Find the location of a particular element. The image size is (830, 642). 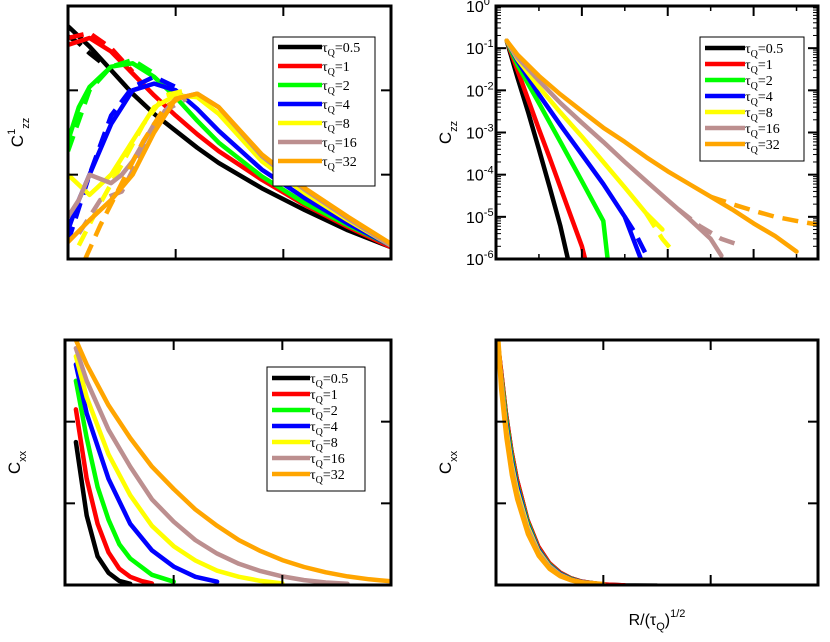

x-axis-label: R/(τQ)1/2 is located at coordinates (657, 620).